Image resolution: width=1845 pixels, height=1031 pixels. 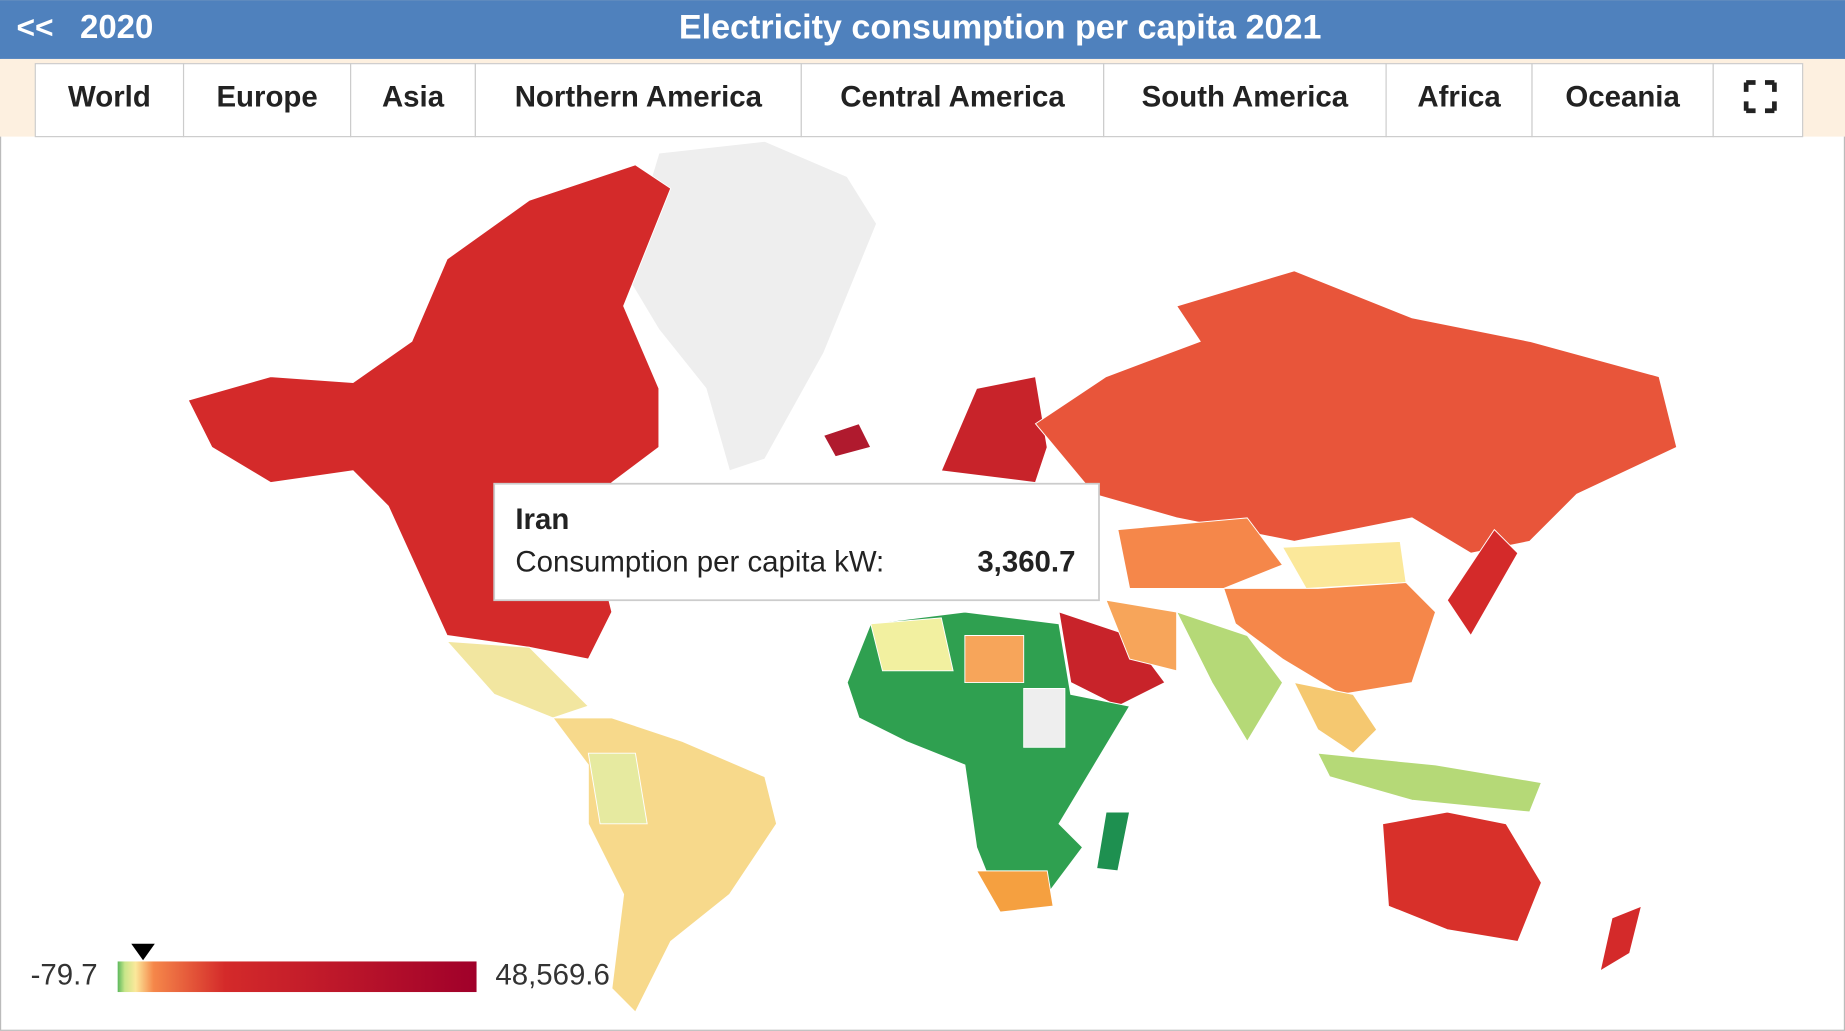 I want to click on header-title: Electricity consumption per capita 2021, so click(x=1000, y=28).